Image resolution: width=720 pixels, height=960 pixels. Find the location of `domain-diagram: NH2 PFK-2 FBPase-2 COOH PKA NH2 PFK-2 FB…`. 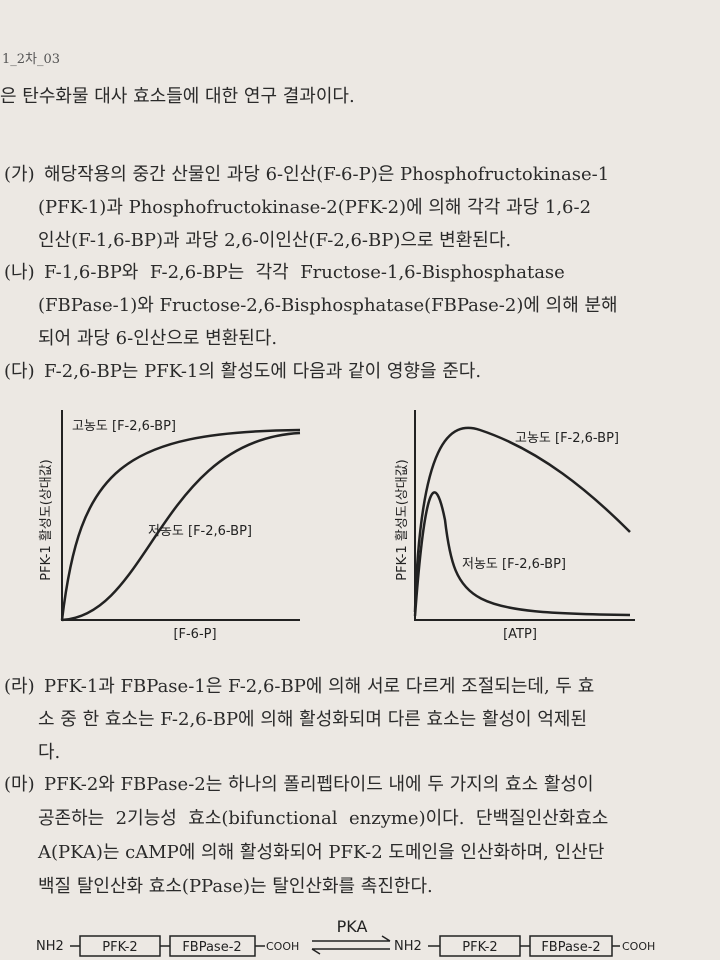

domain-diagram: NH2 PFK-2 FBPase-2 COOH PKA NH2 PFK-2 FB… is located at coordinates (345, 937).